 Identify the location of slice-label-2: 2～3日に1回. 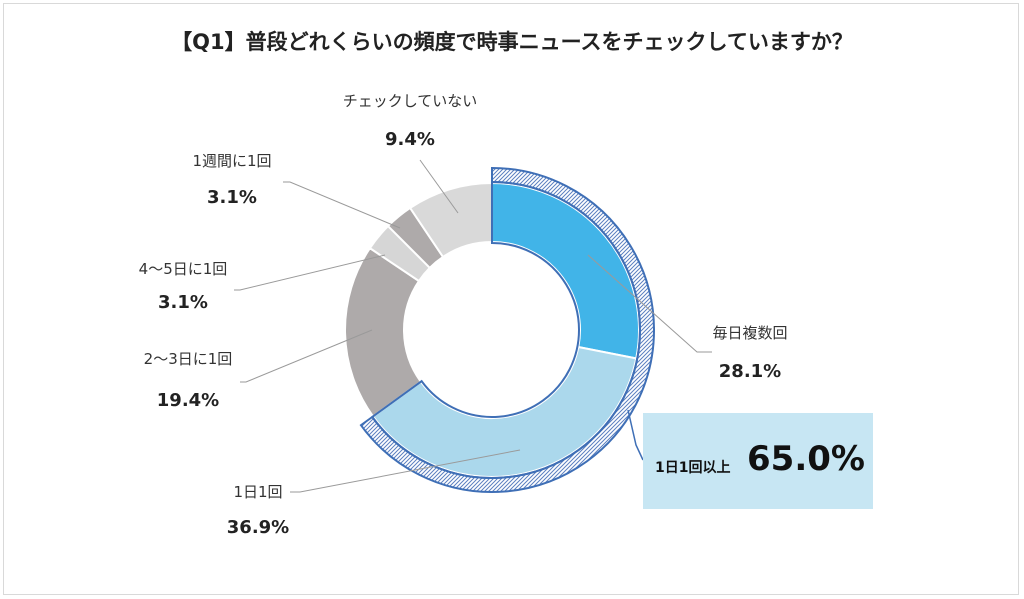
(188, 359).